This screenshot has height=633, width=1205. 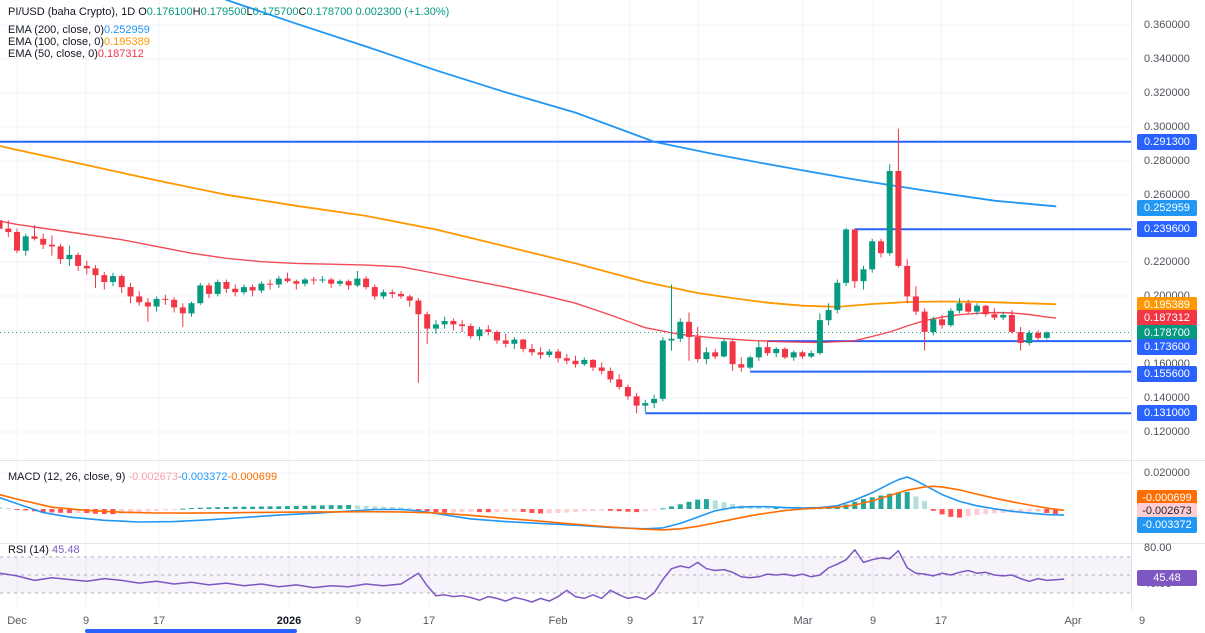 What do you see at coordinates (1158, 548) in the screenshot?
I see `price-axis-label: 80.00` at bounding box center [1158, 548].